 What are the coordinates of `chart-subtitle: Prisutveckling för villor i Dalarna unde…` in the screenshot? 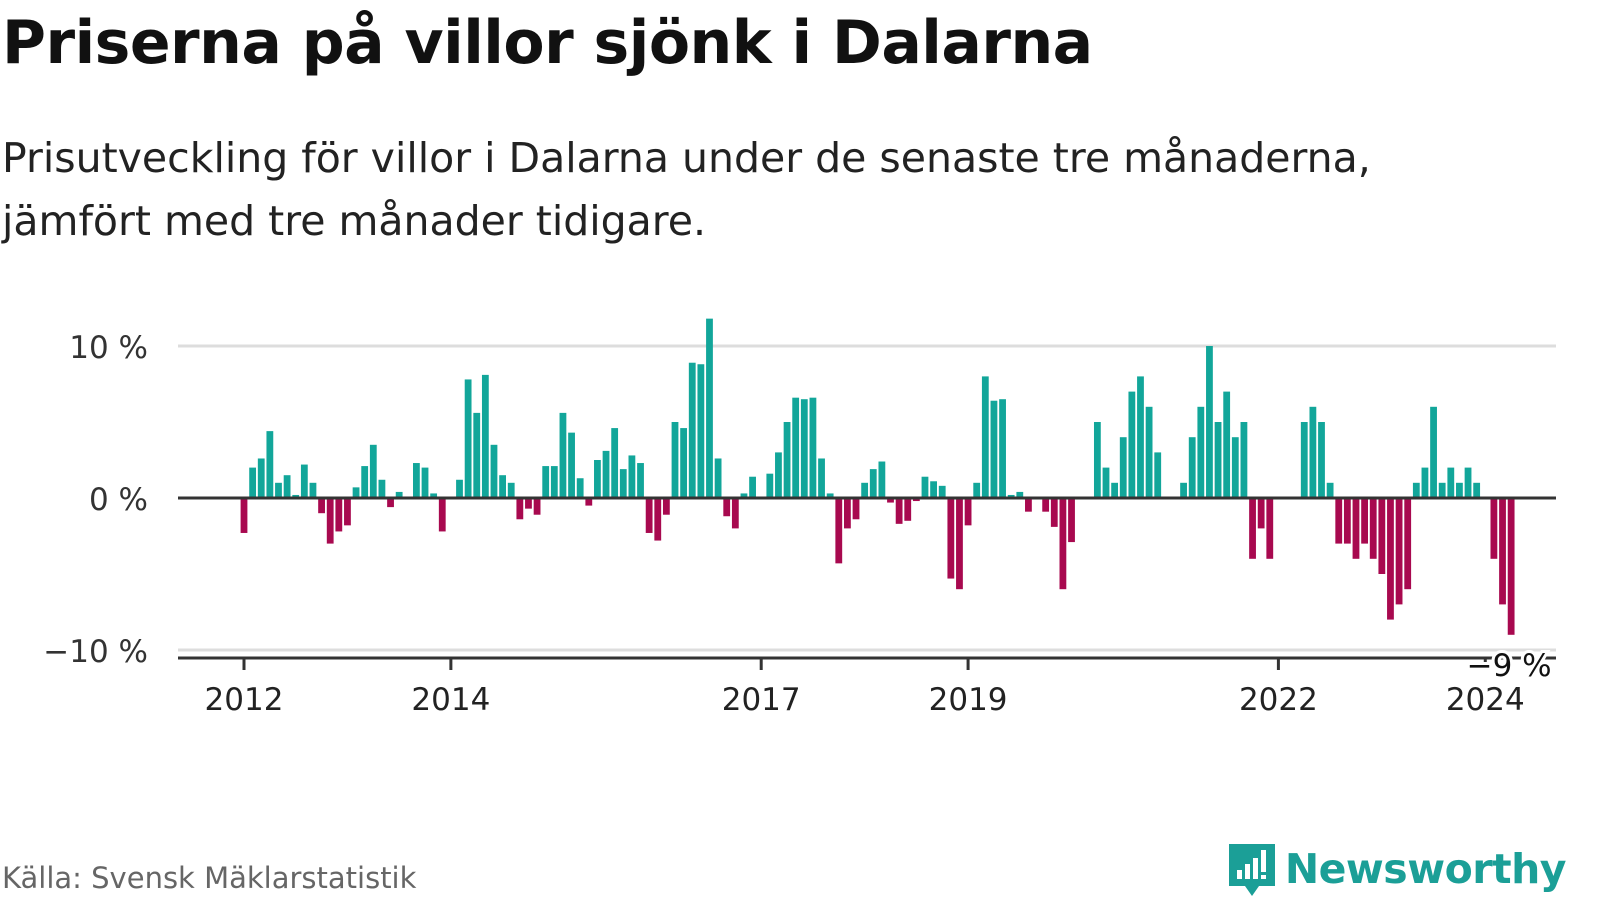 It's located at (752, 190).